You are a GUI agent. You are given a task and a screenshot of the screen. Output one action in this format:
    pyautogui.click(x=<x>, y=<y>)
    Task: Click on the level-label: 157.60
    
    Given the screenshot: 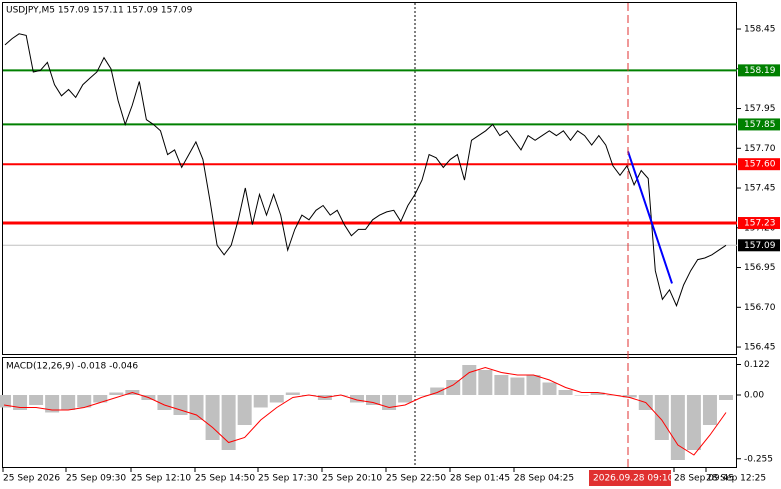 What is the action you would take?
    pyautogui.click(x=760, y=165)
    